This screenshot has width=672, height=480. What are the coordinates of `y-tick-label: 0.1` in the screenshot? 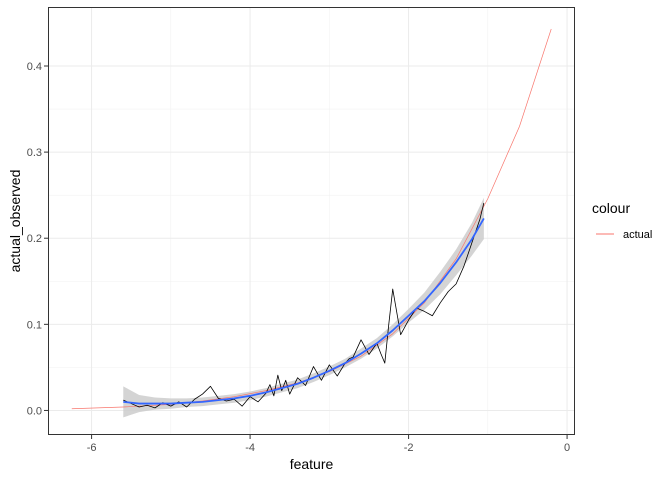 It's located at (34, 325).